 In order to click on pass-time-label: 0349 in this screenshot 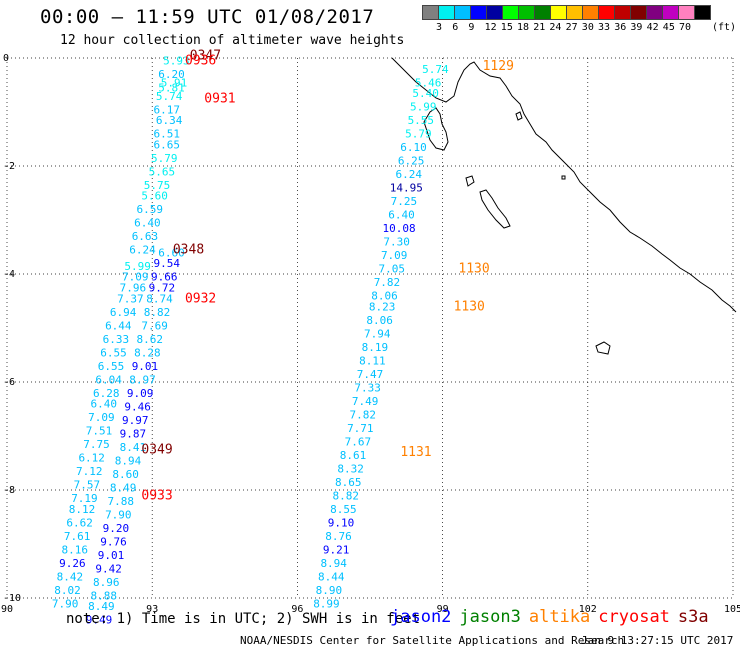, I will do `click(156, 450)`.